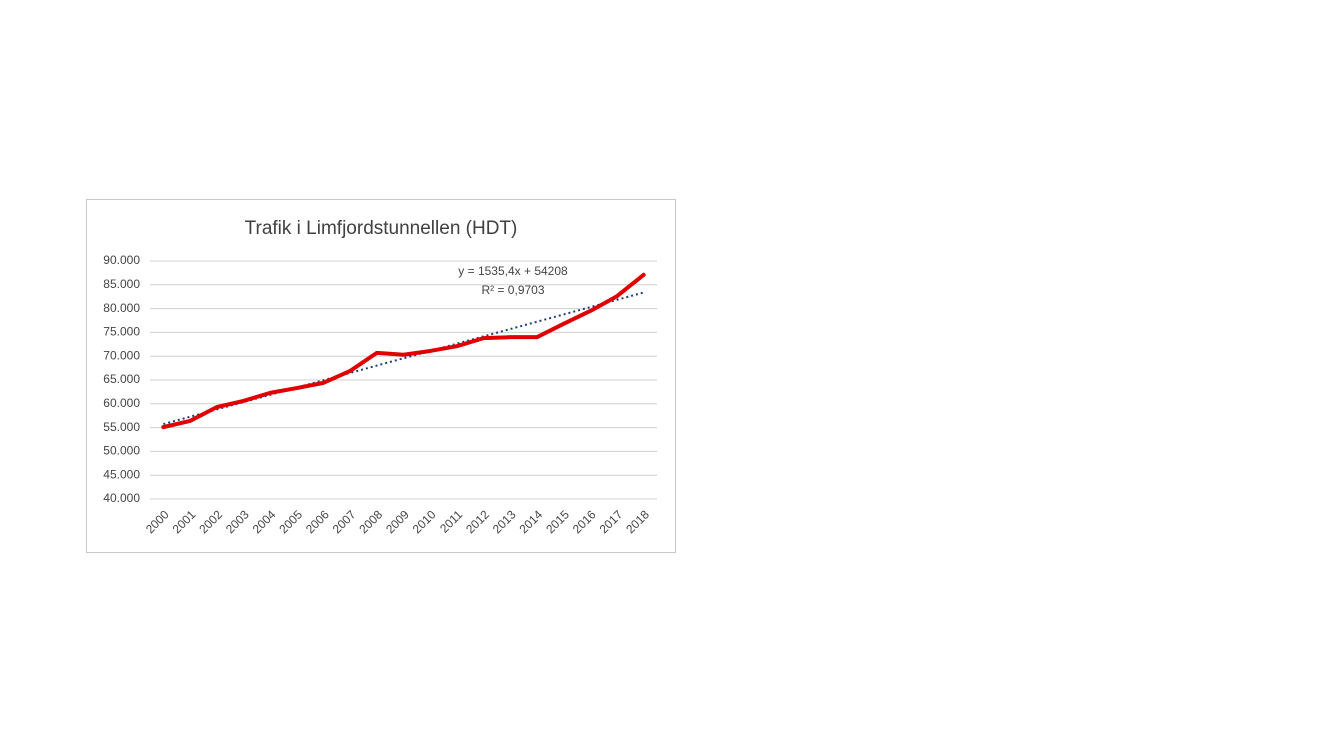 The height and width of the screenshot is (750, 1333). I want to click on data-line, so click(403, 351).